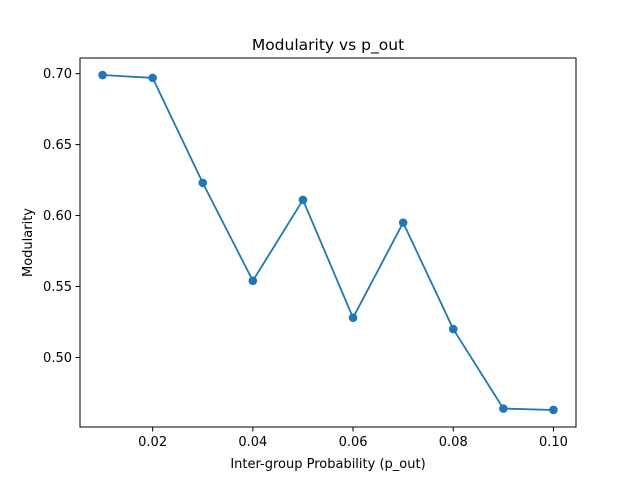 The width and height of the screenshot is (640, 480). I want to click on x-axis-ticks: 0.02 0.04 0.06 0.08 0.10, so click(353, 438).